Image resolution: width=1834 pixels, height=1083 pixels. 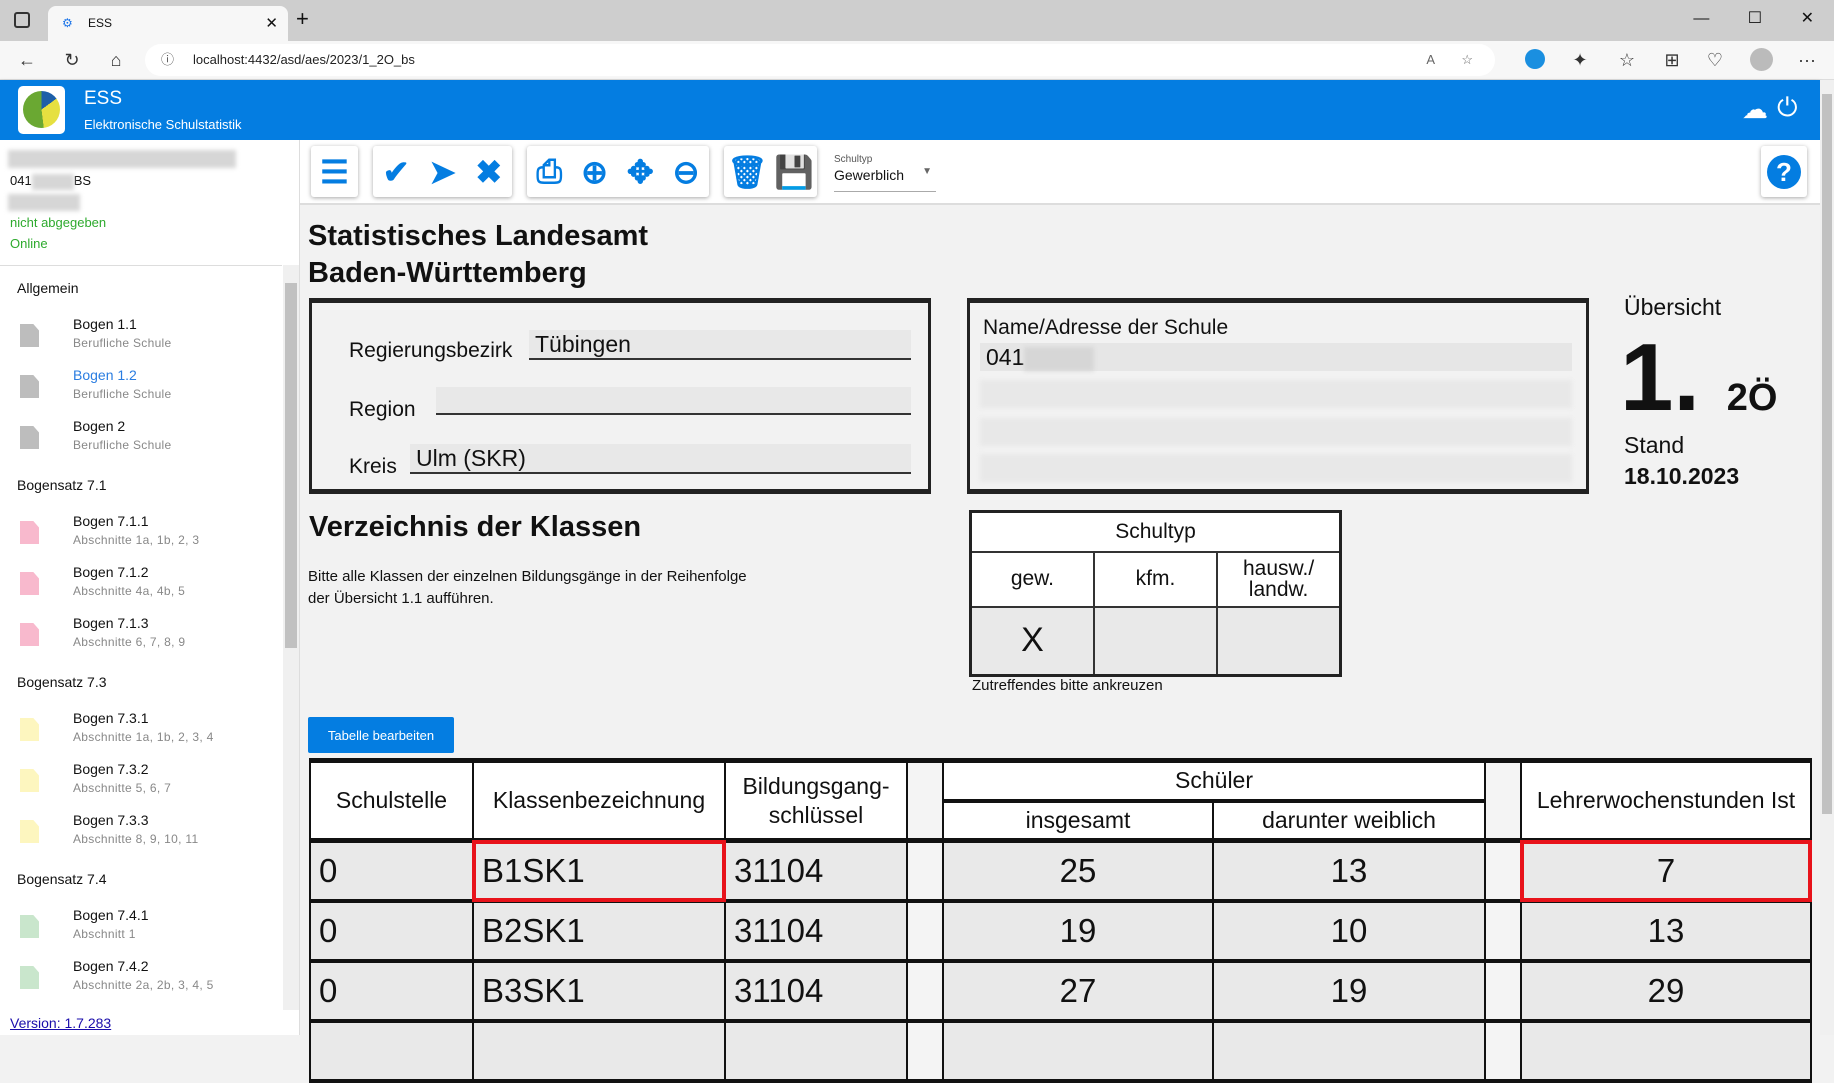 What do you see at coordinates (1672, 60) in the screenshot?
I see `collections-icon: ⊞` at bounding box center [1672, 60].